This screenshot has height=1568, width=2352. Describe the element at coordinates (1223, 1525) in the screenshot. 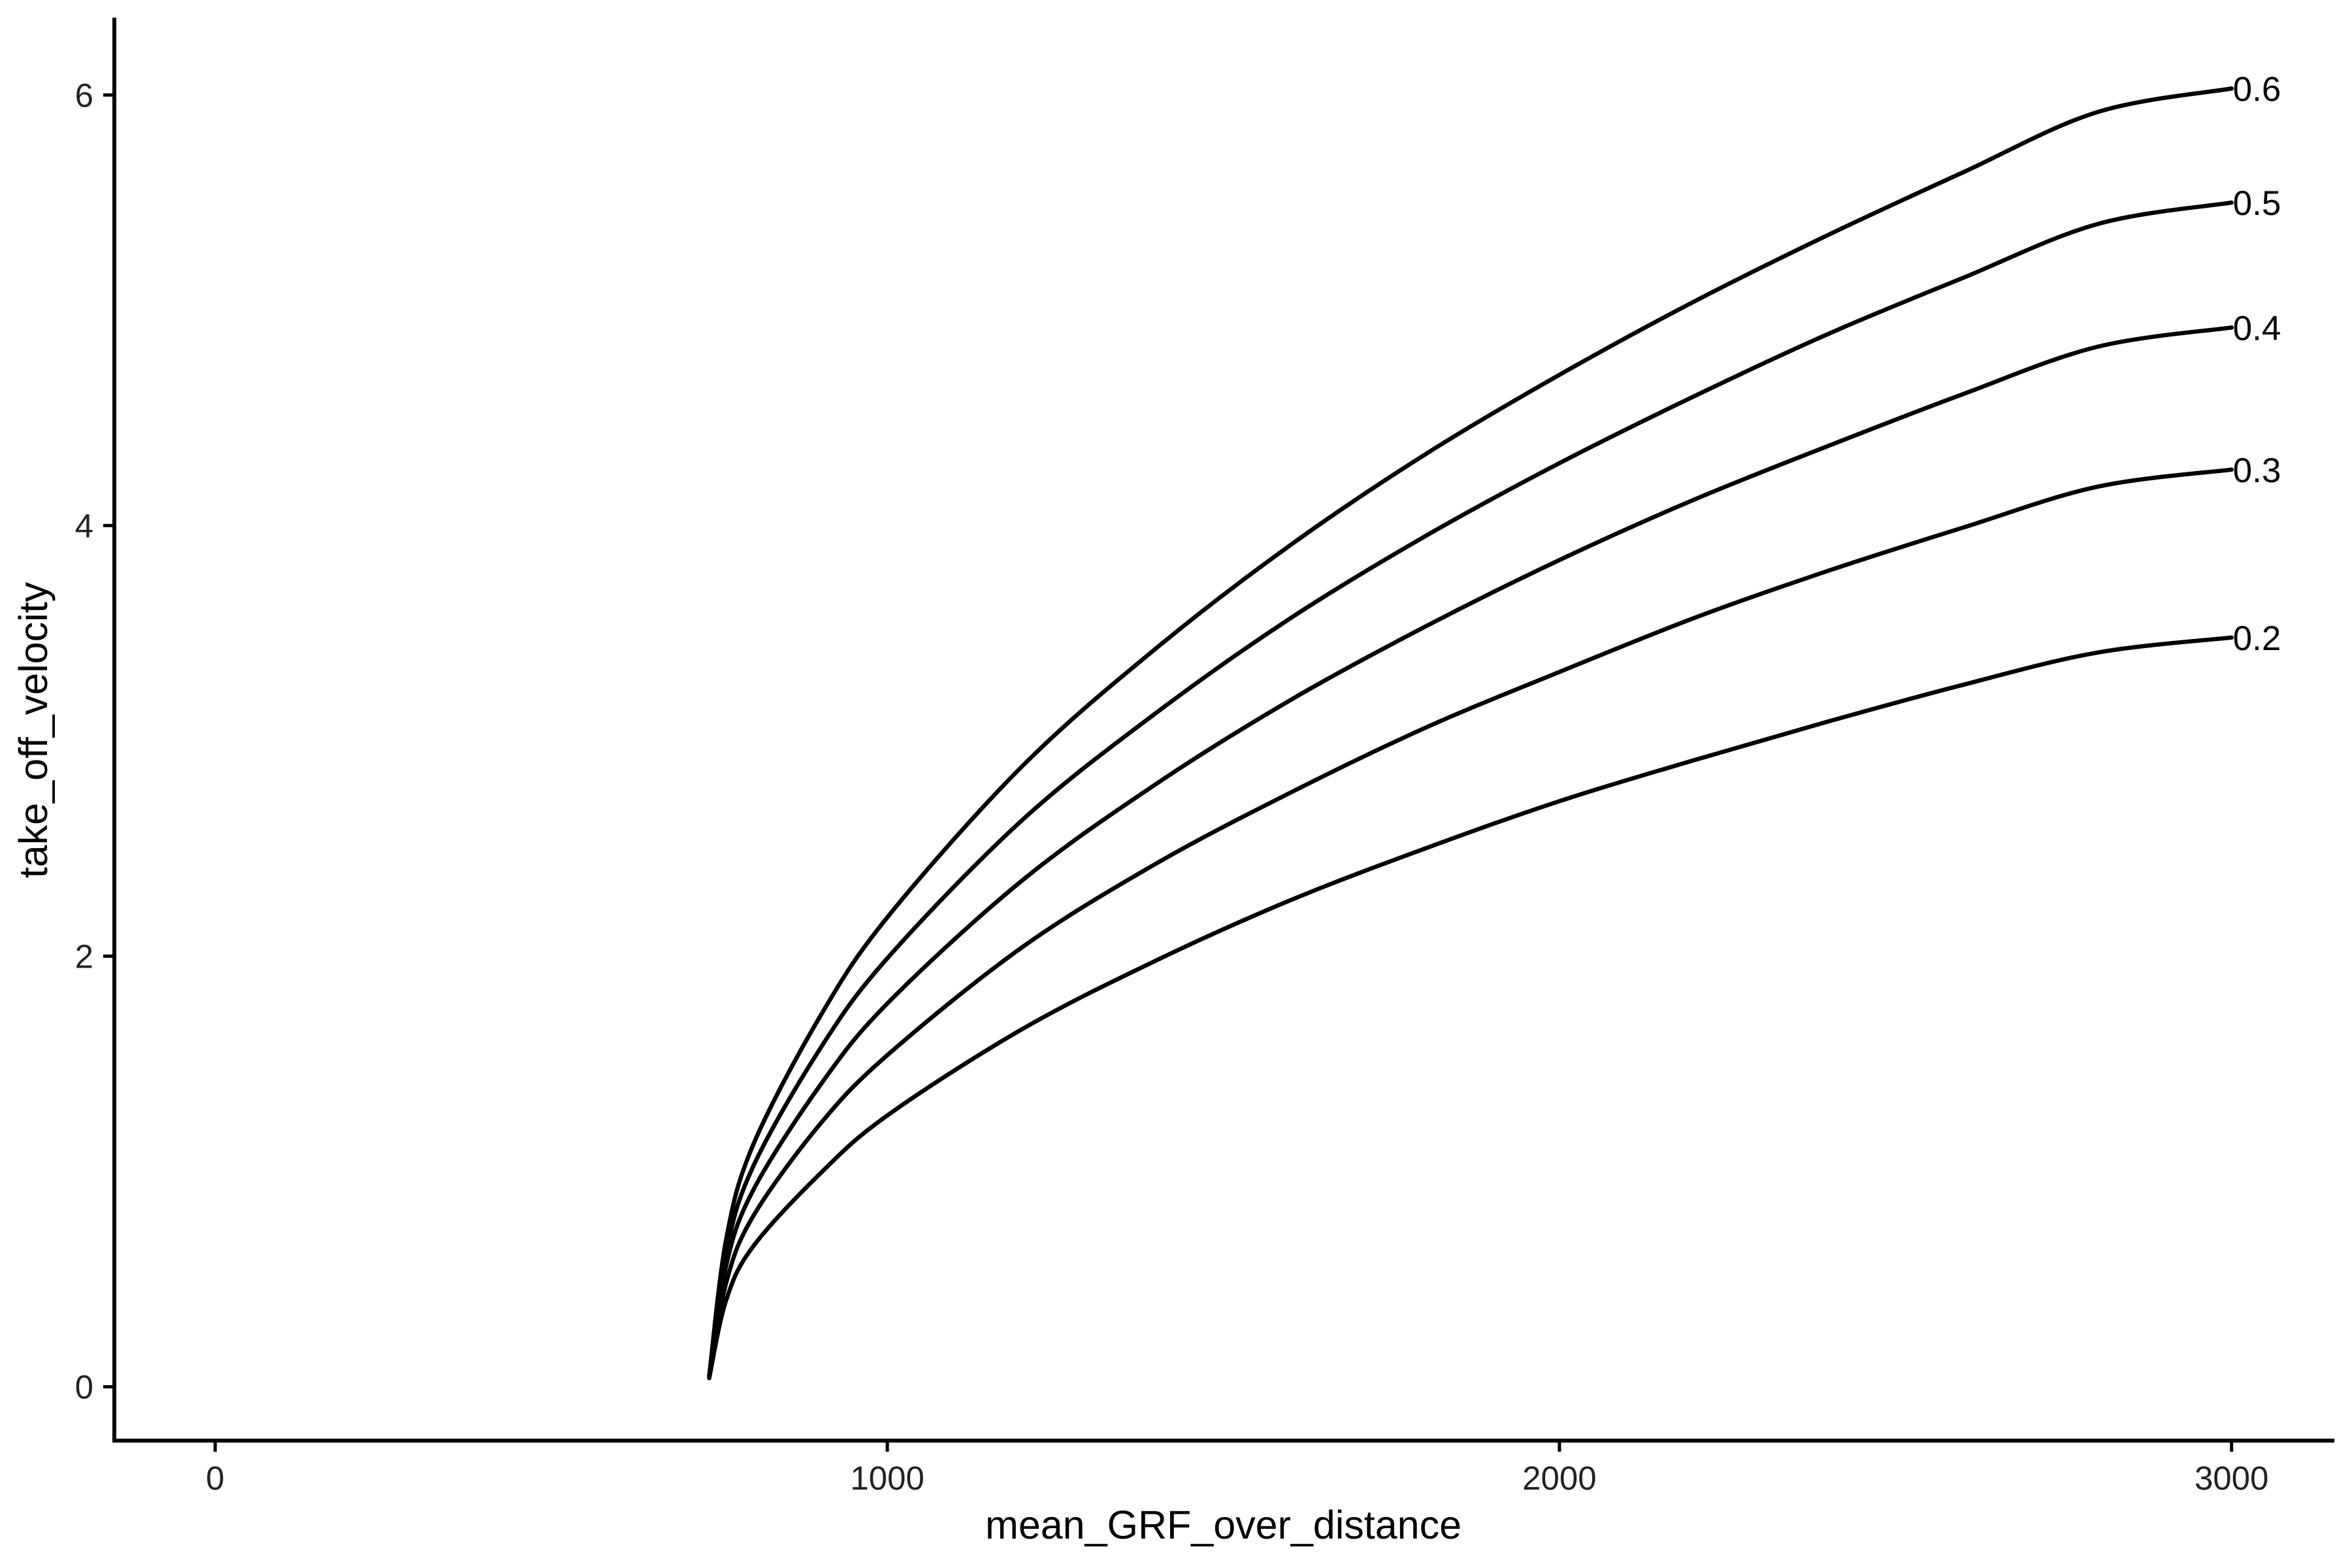

I see `x-axis-title: mean_GRF_over_distance` at that location.